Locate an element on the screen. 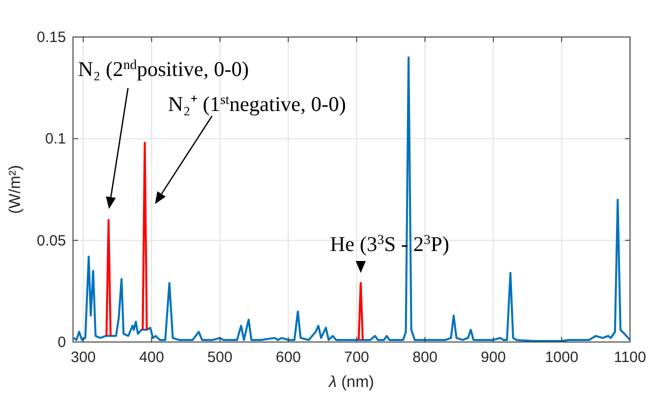 This screenshot has height=404, width=653. y-tick-label: 0 is located at coordinates (62, 342).